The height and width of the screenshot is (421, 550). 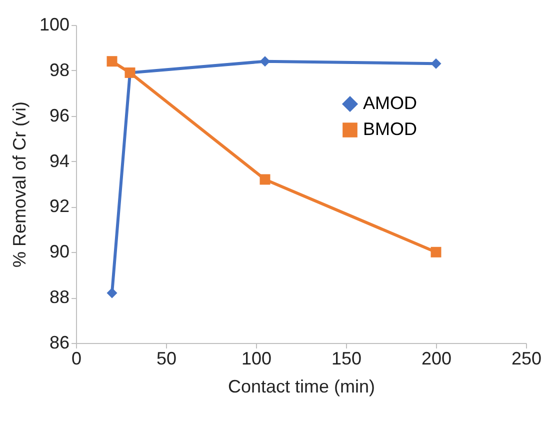 What do you see at coordinates (54, 24) in the screenshot?
I see `y-tick-label: 100` at bounding box center [54, 24].